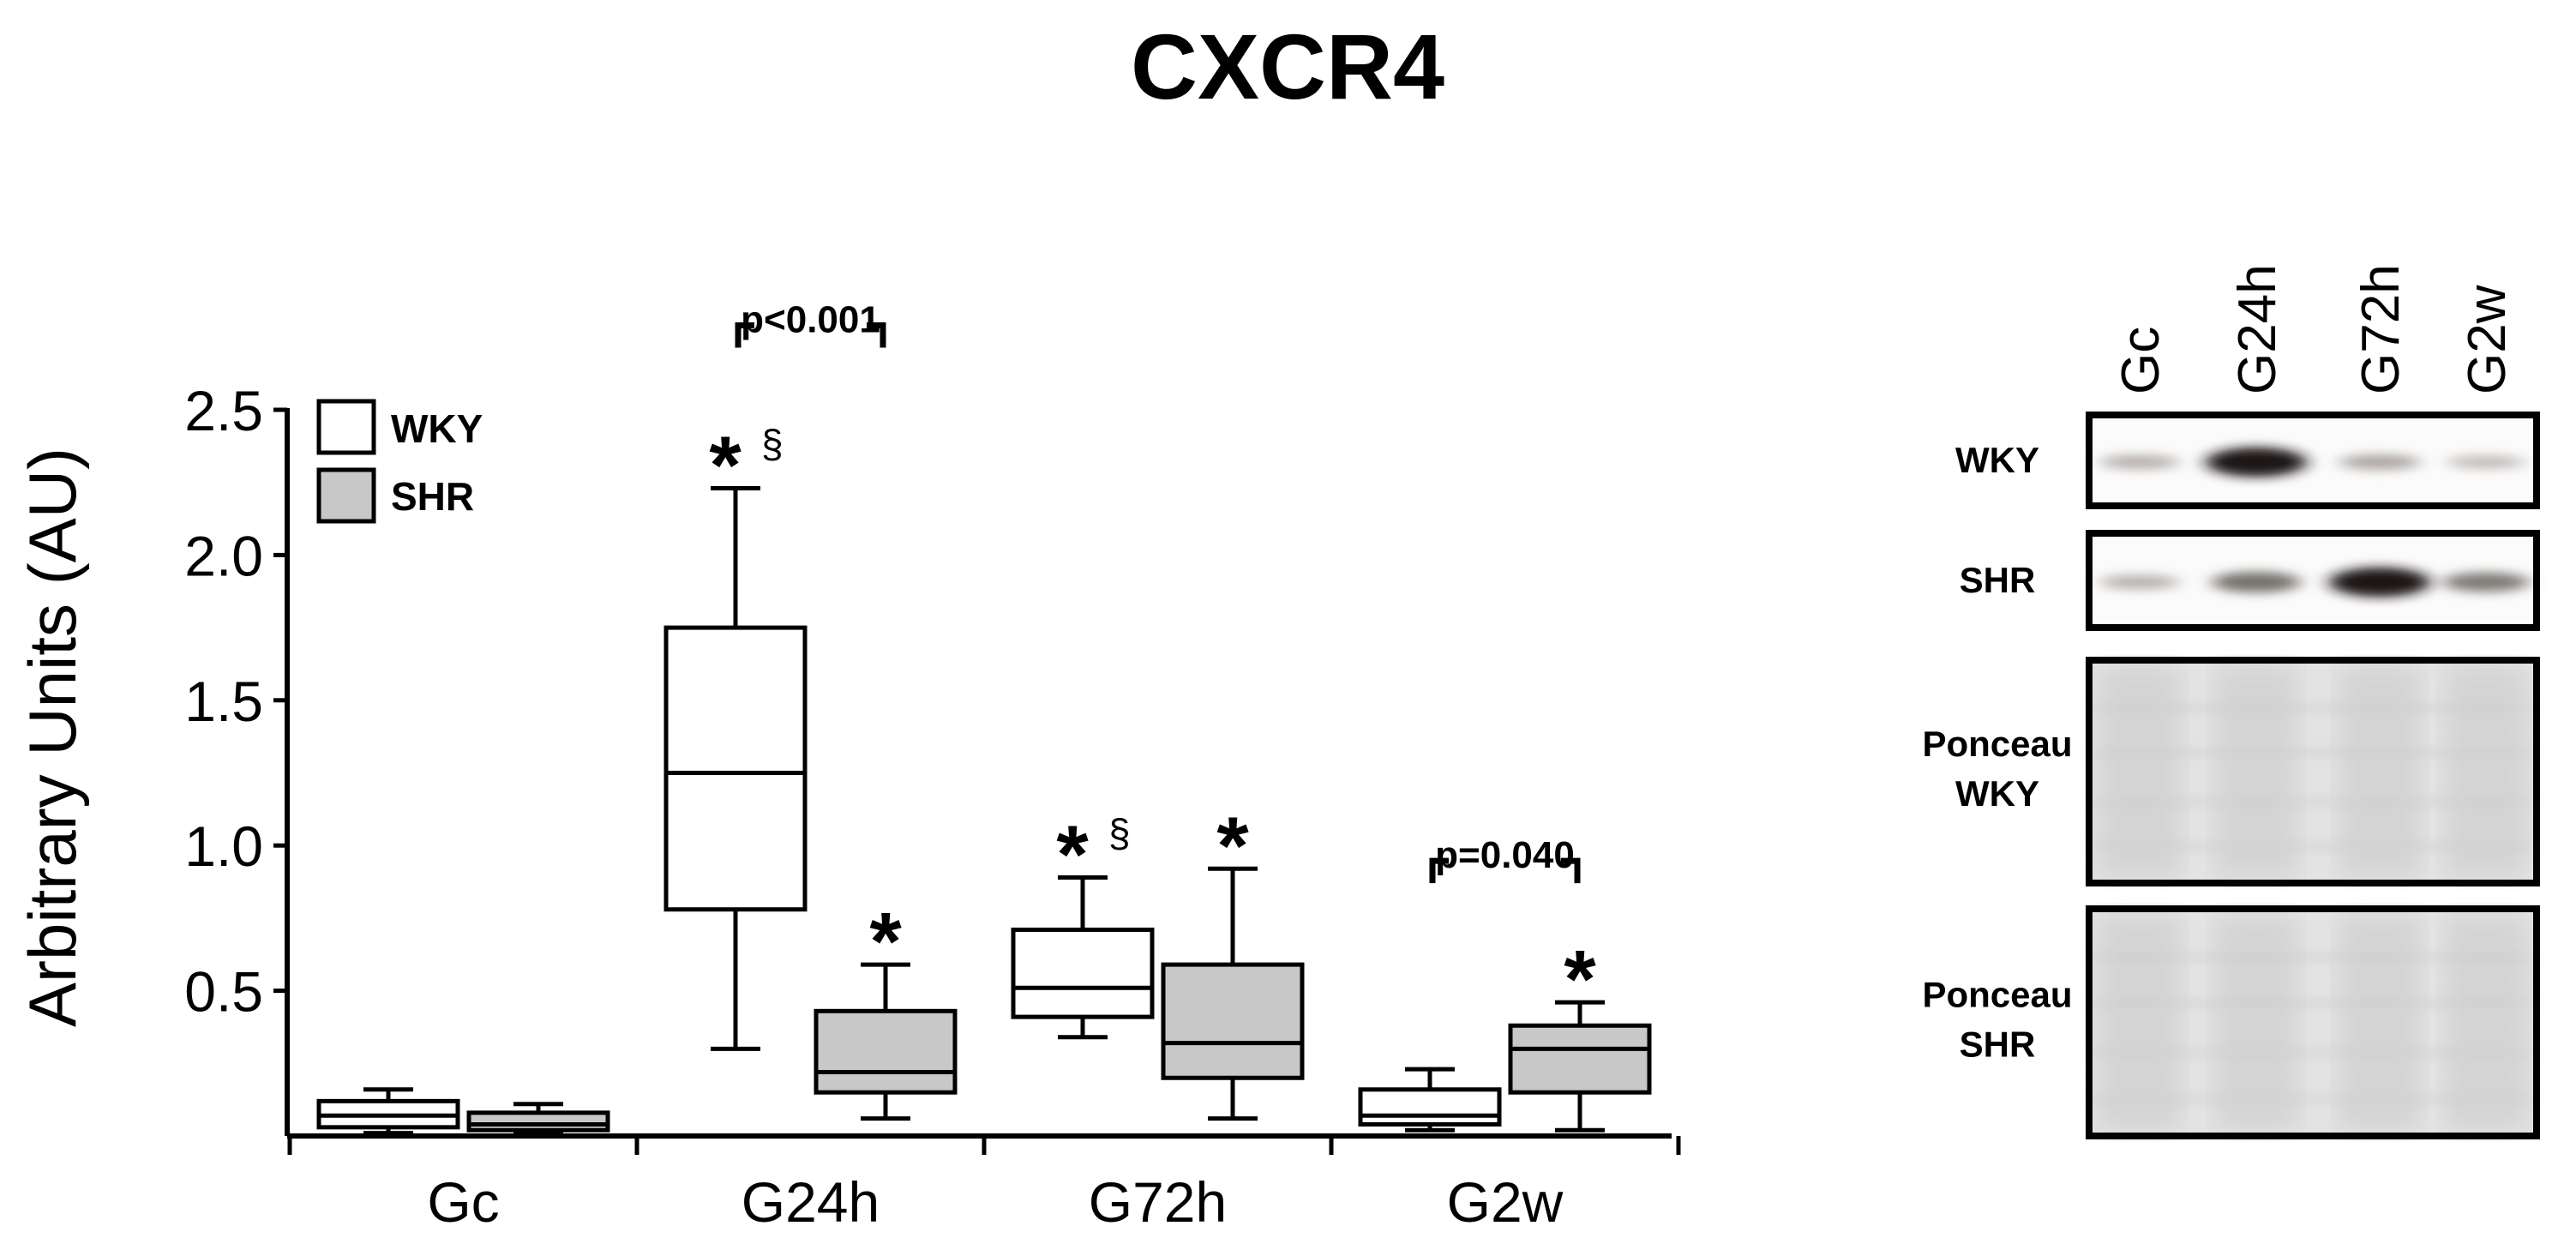 This screenshot has height=1250, width=2576. I want to click on box-shr-g24h, so click(886, 1041).